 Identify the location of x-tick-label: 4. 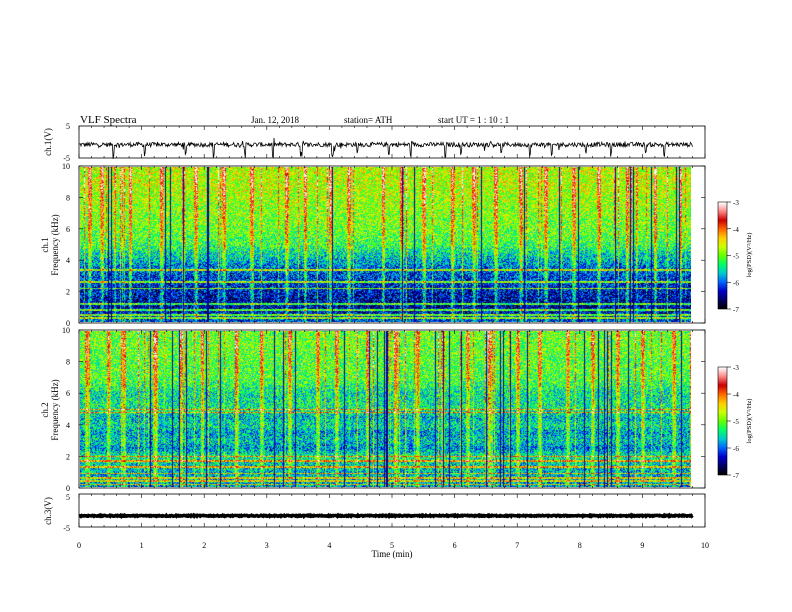
(329, 545).